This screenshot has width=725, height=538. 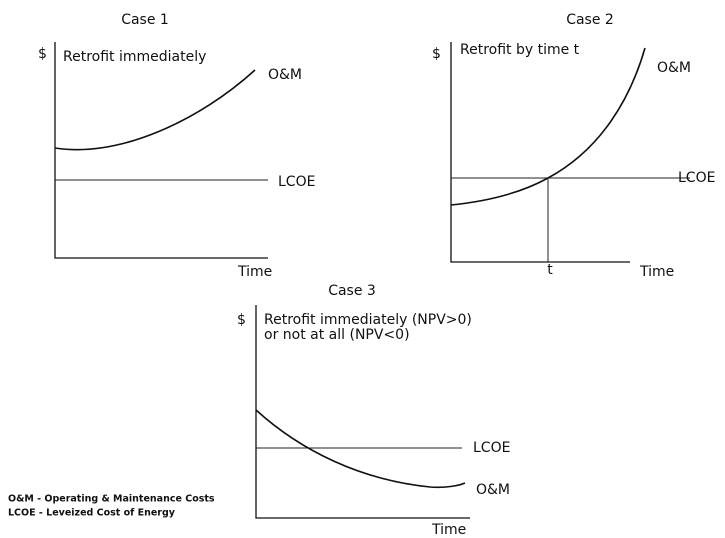 What do you see at coordinates (590, 20) in the screenshot?
I see `panel-title: Case 2` at bounding box center [590, 20].